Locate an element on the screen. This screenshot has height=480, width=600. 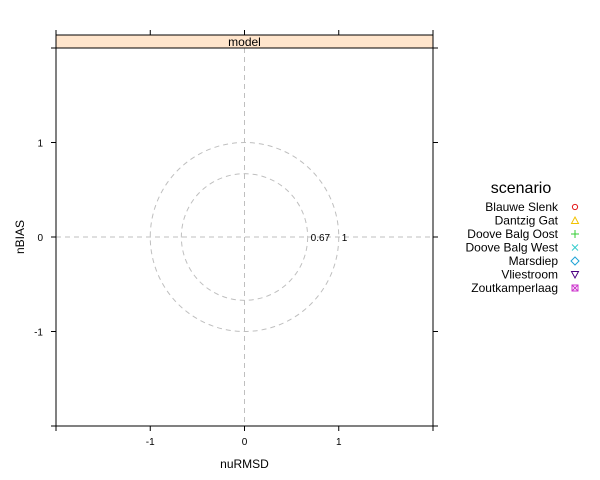
x-axis-title: nuRMSD is located at coordinates (244, 464).